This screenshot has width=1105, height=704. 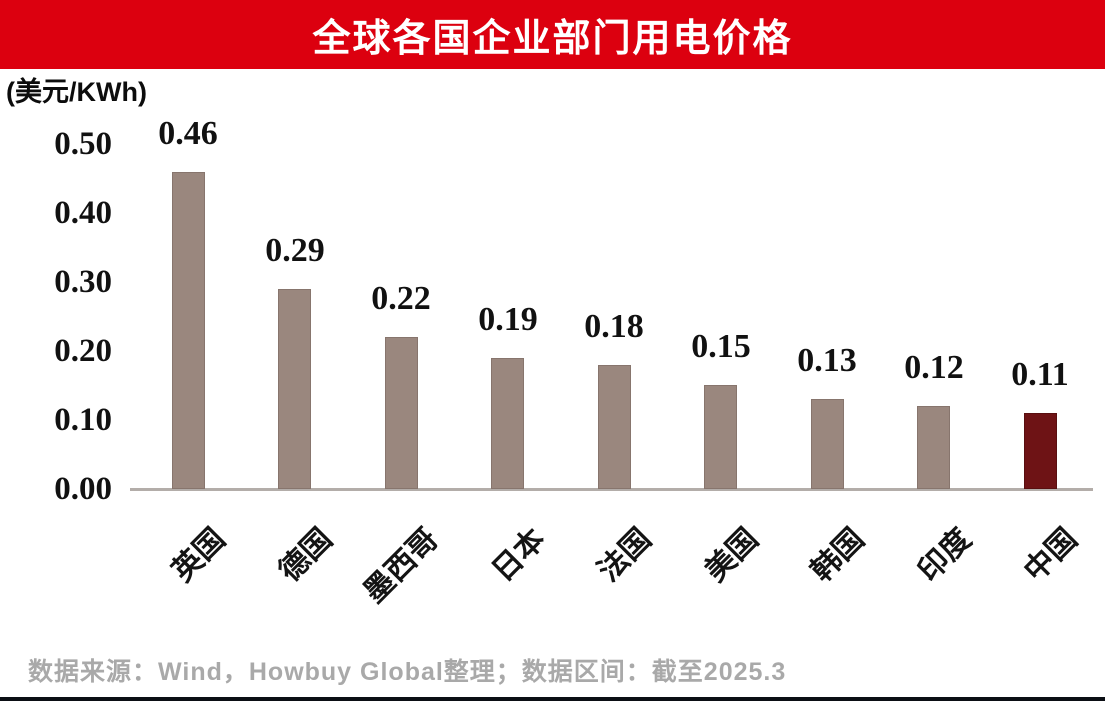 What do you see at coordinates (1050, 555) in the screenshot?
I see `x-category-label: 中国` at bounding box center [1050, 555].